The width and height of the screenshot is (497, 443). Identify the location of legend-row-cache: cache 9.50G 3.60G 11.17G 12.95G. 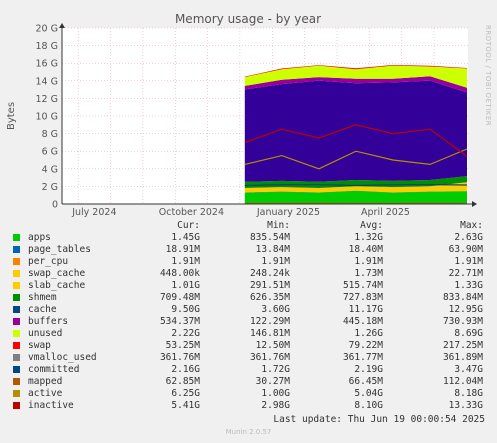
(250, 310).